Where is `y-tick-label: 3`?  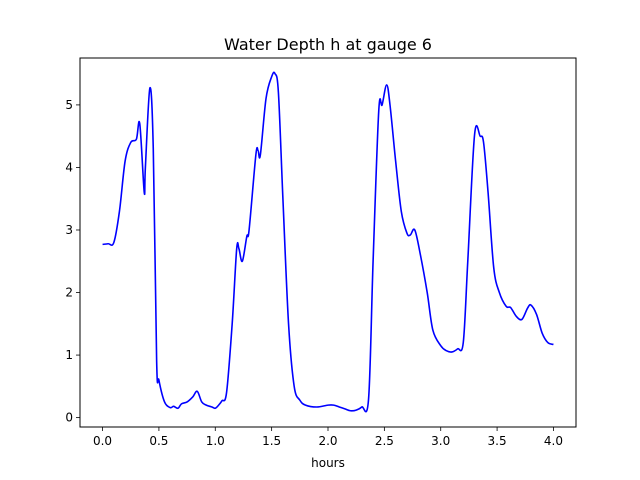 y-tick-label: 3 is located at coordinates (69, 230).